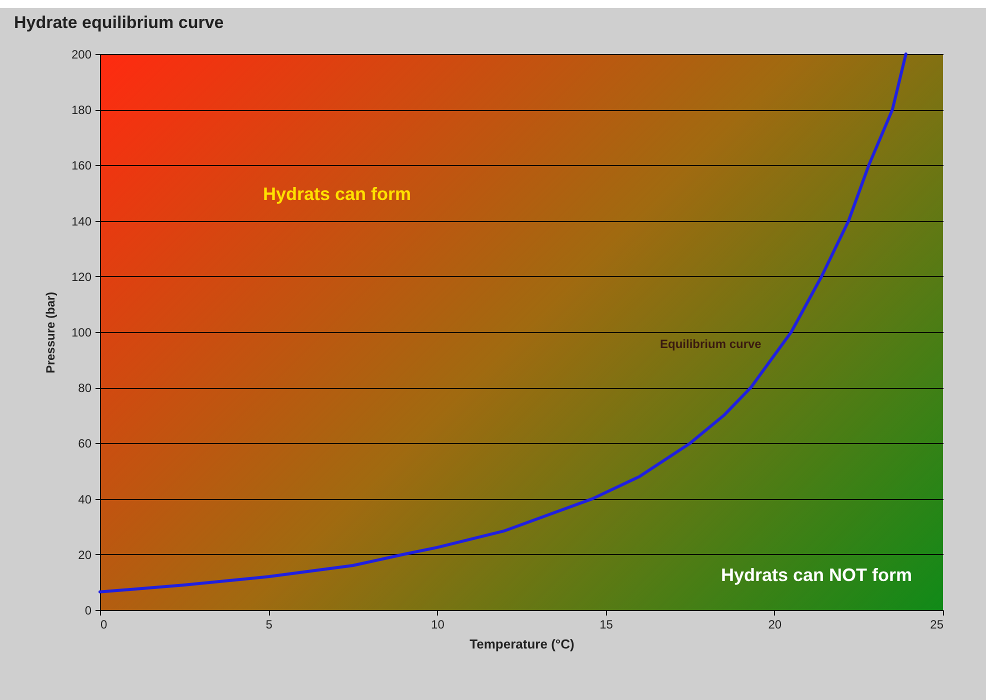 This screenshot has height=700, width=986. Describe the element at coordinates (81, 333) in the screenshot. I see `y-tick-label: 100` at that location.